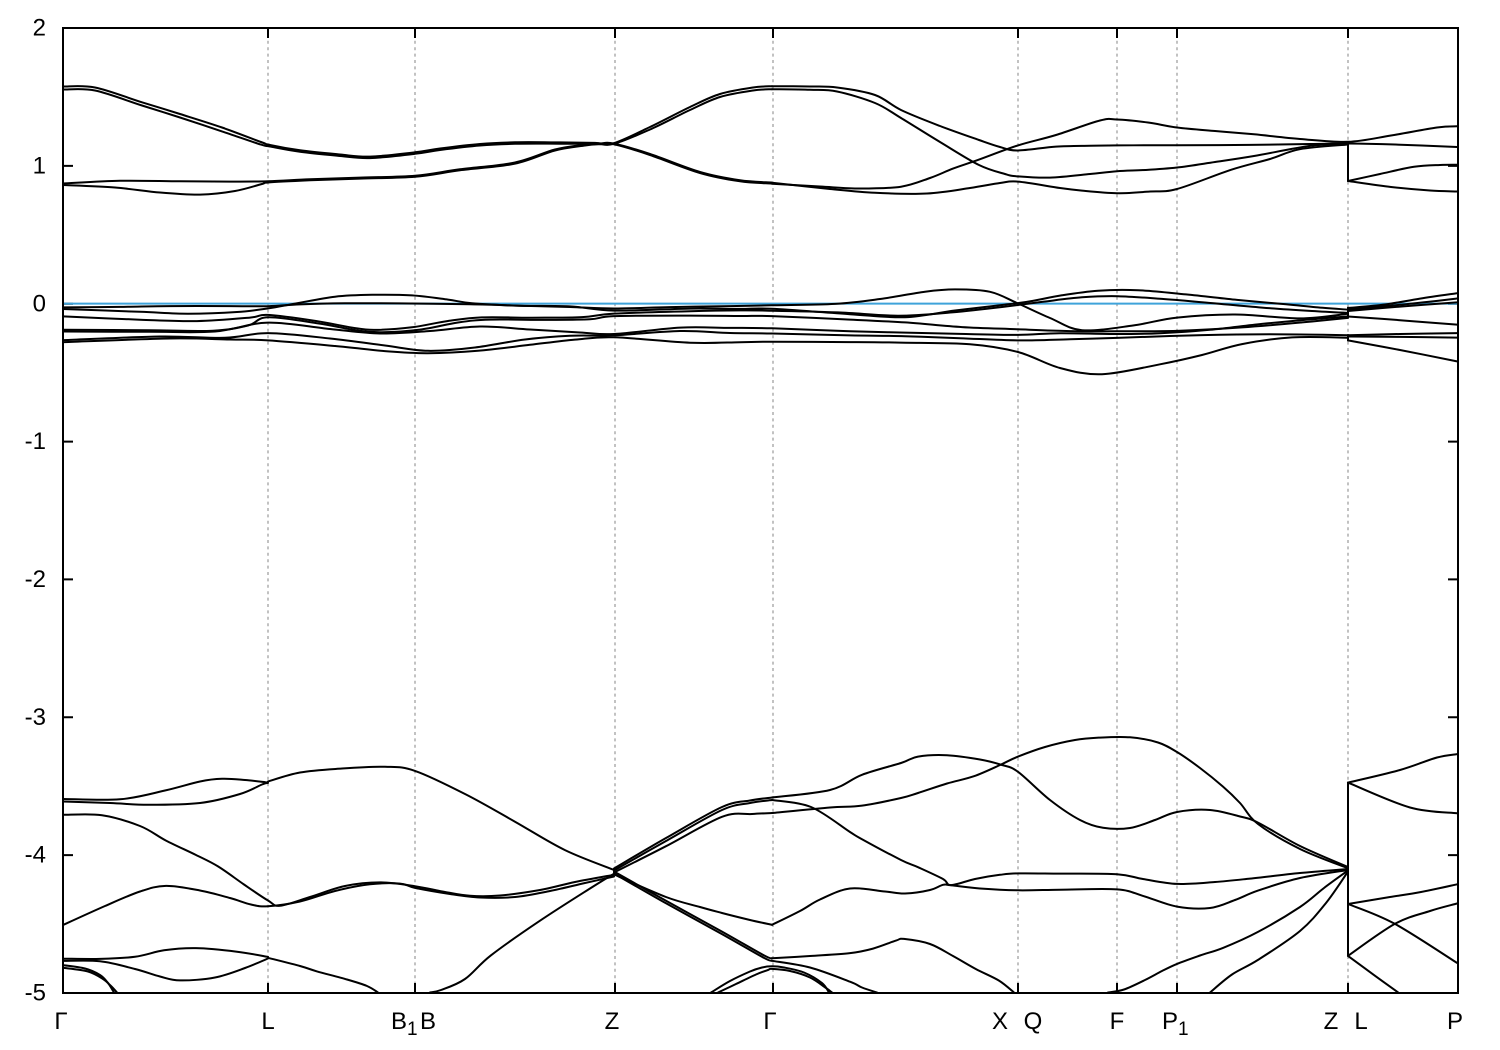  What do you see at coordinates (1117, 1021) in the screenshot?
I see `svg-text: F` at bounding box center [1117, 1021].